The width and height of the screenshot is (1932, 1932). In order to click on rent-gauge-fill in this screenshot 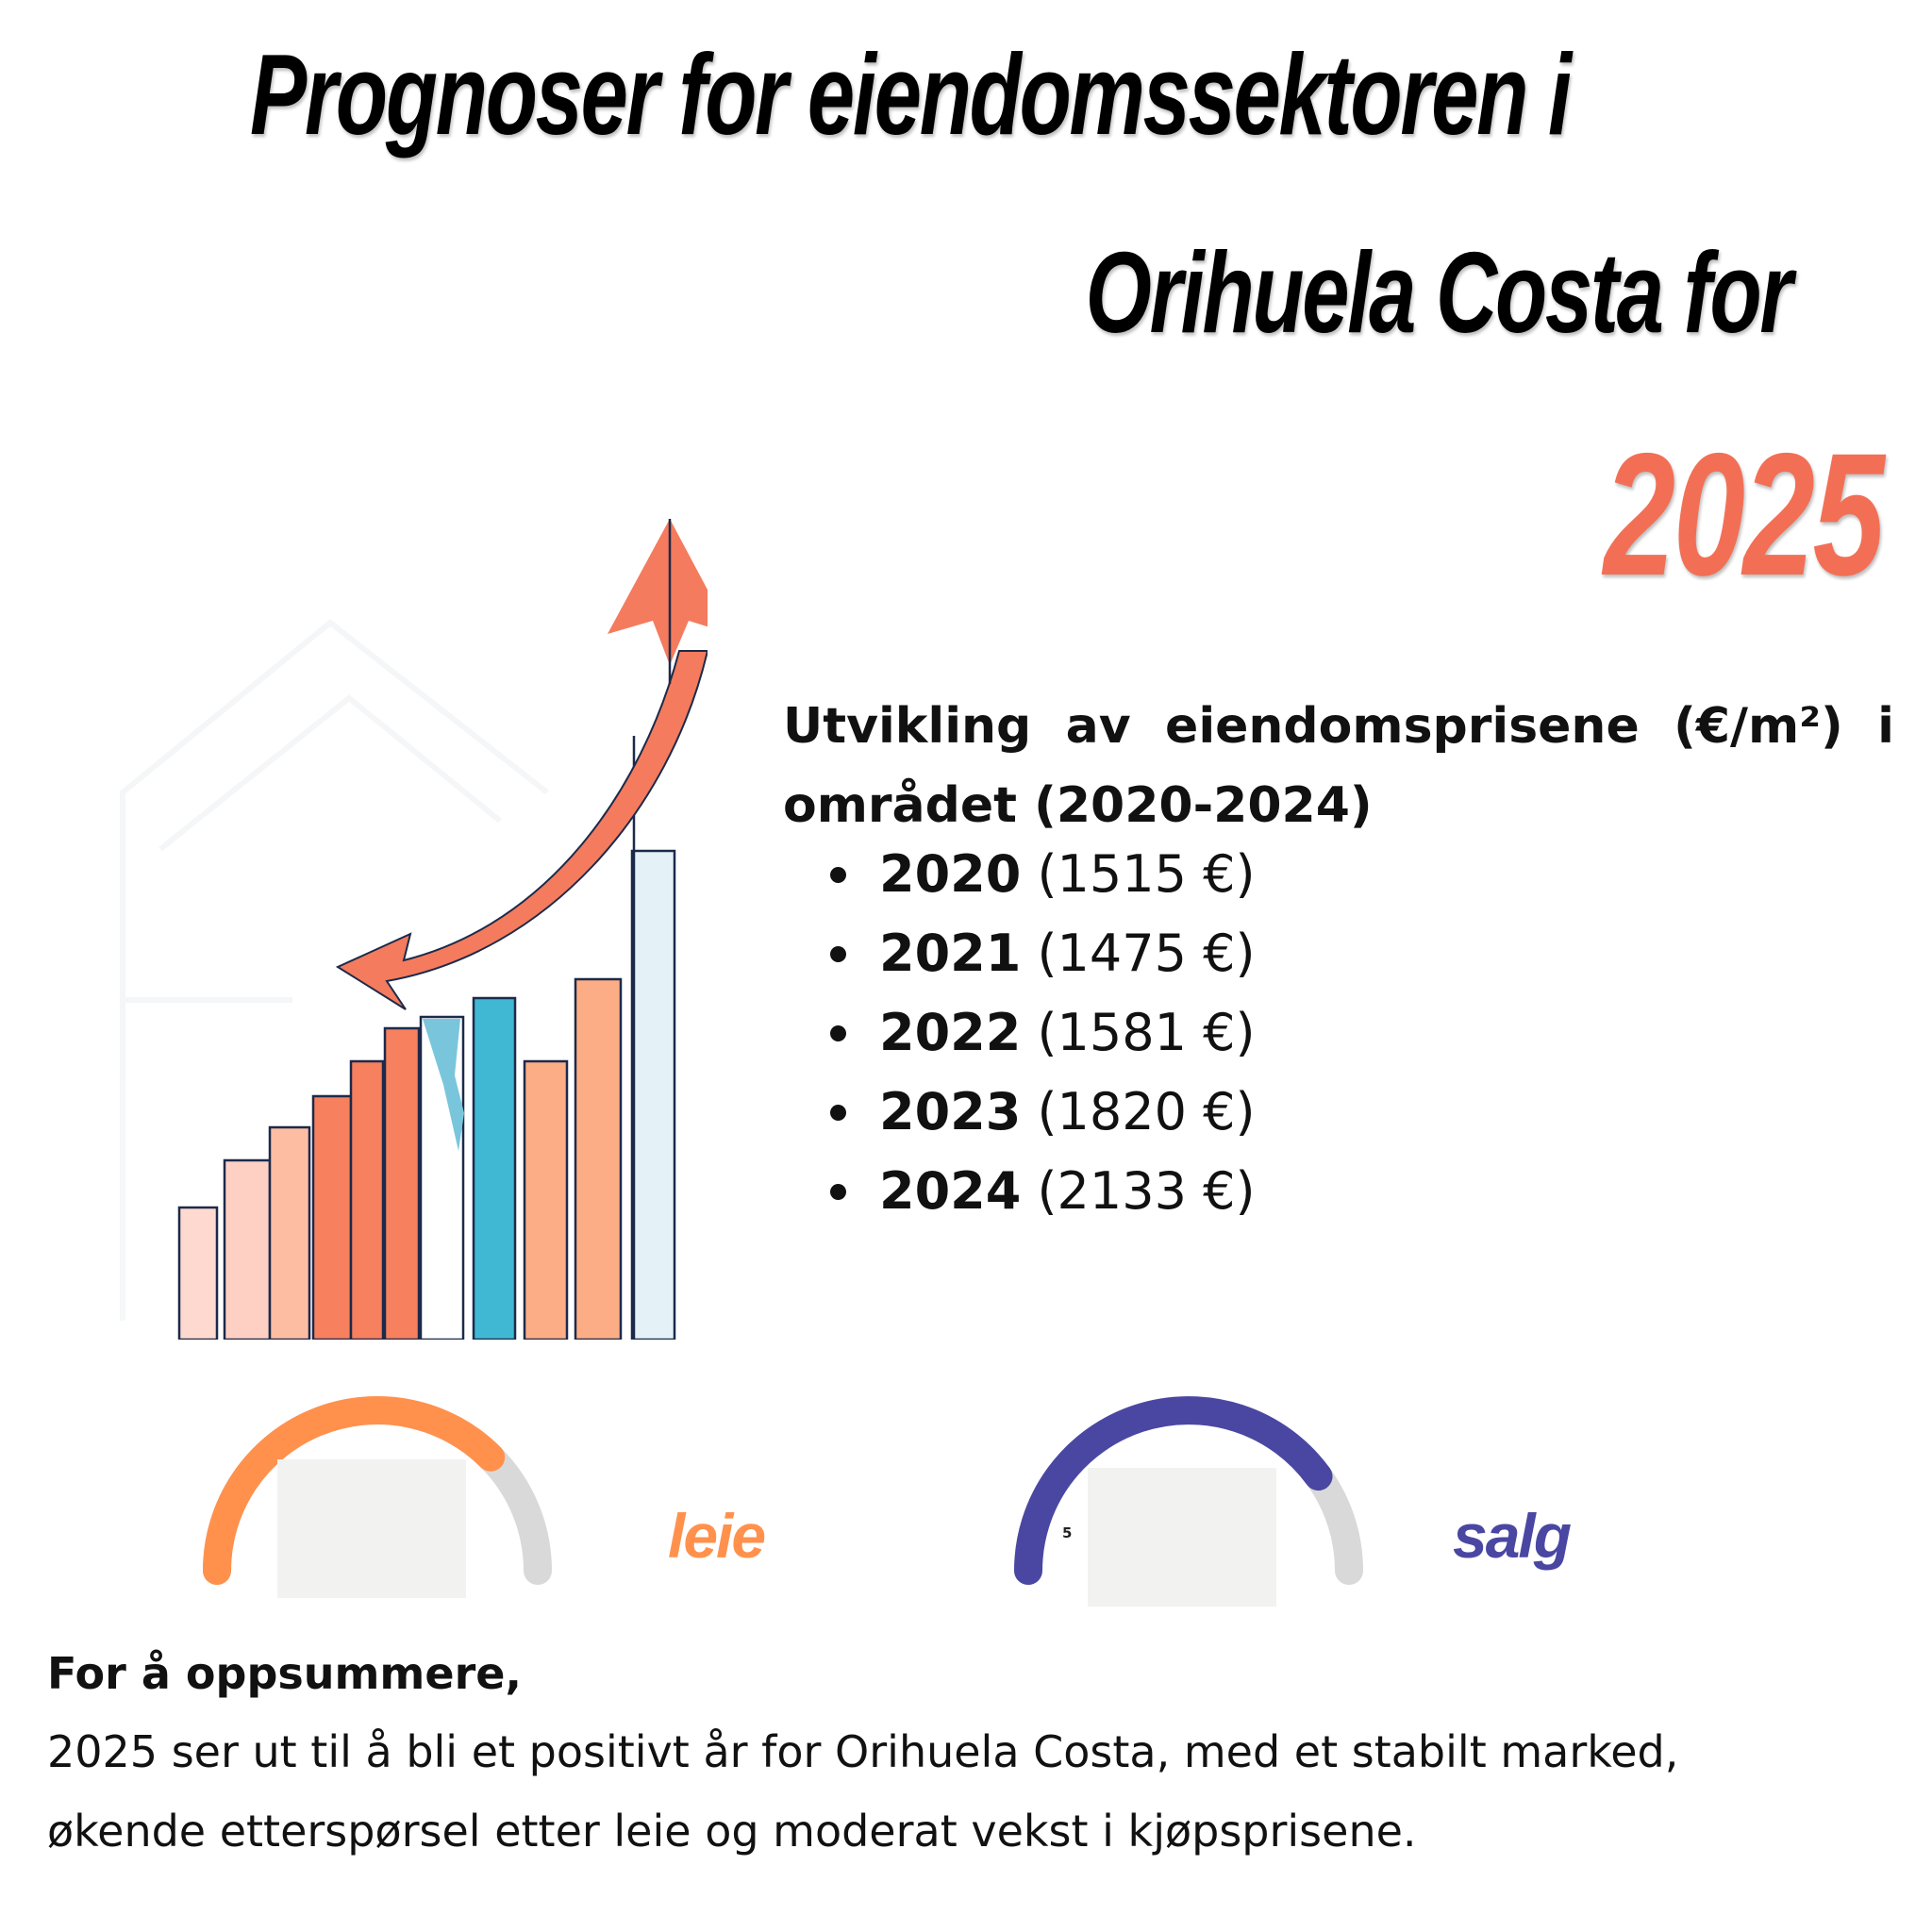, I will do `click(355, 1491)`.